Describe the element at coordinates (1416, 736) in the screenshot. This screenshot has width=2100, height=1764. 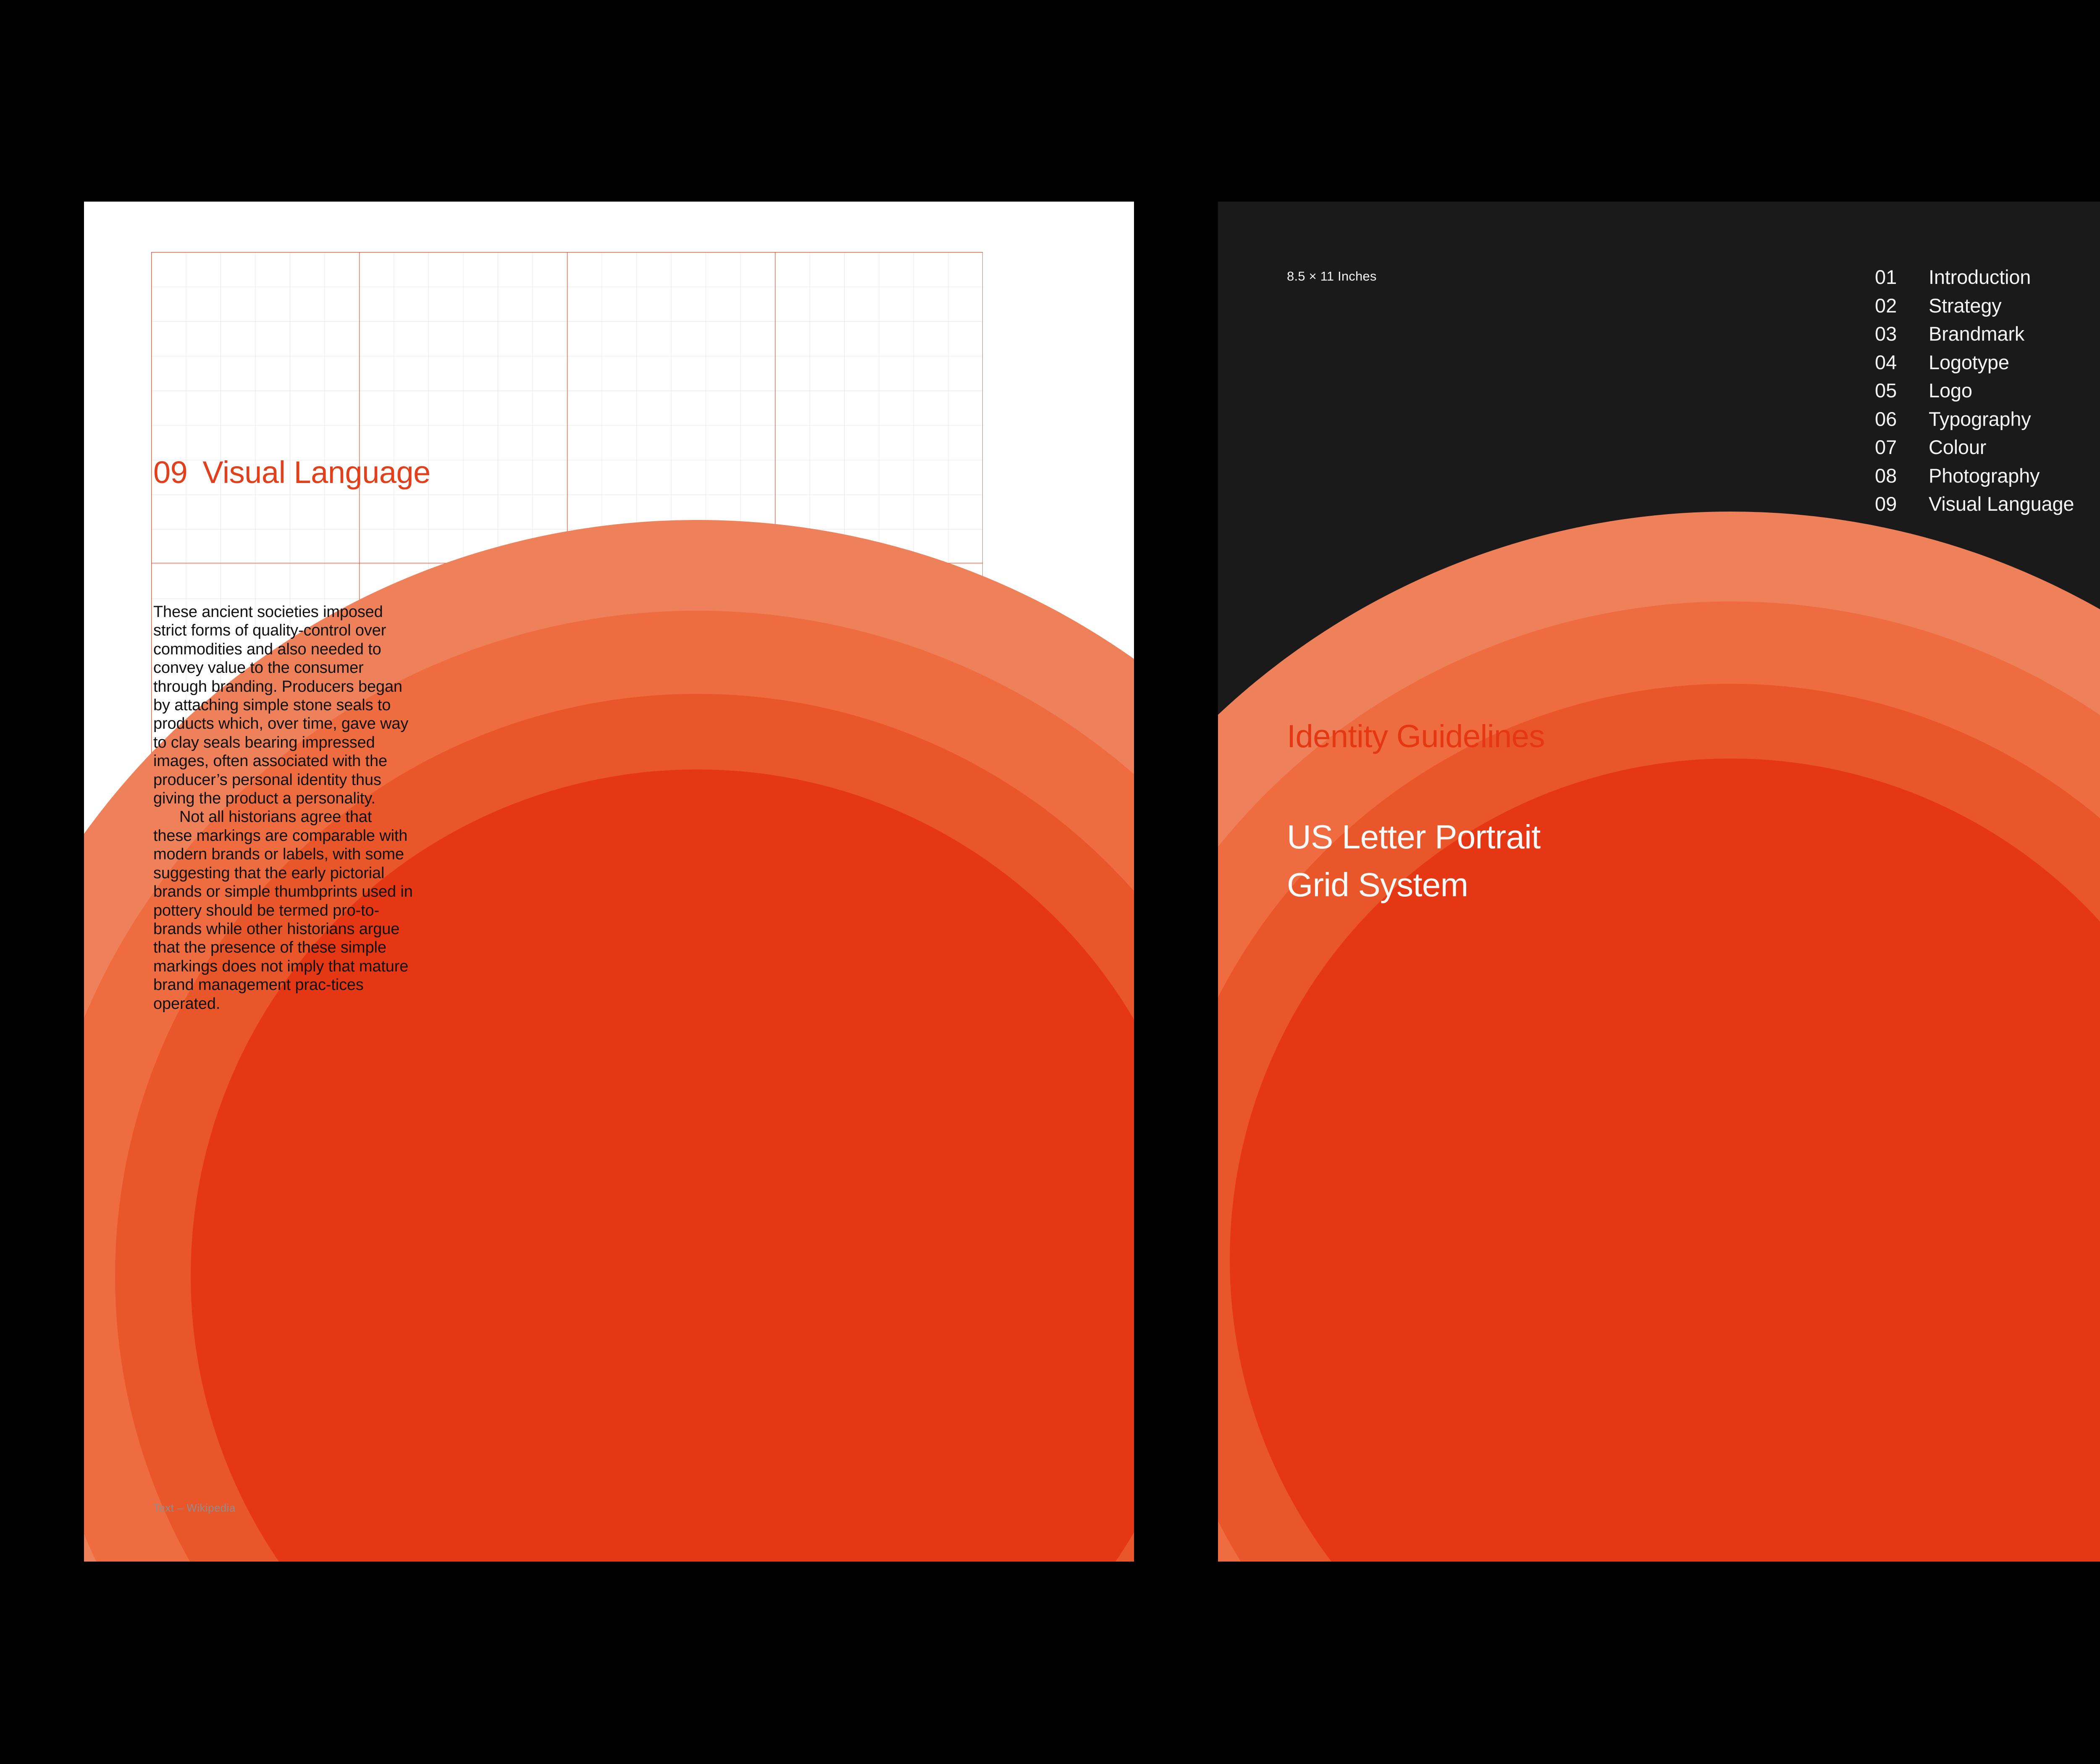
I see `cover-eyebrow: Identity Guidelines` at that location.